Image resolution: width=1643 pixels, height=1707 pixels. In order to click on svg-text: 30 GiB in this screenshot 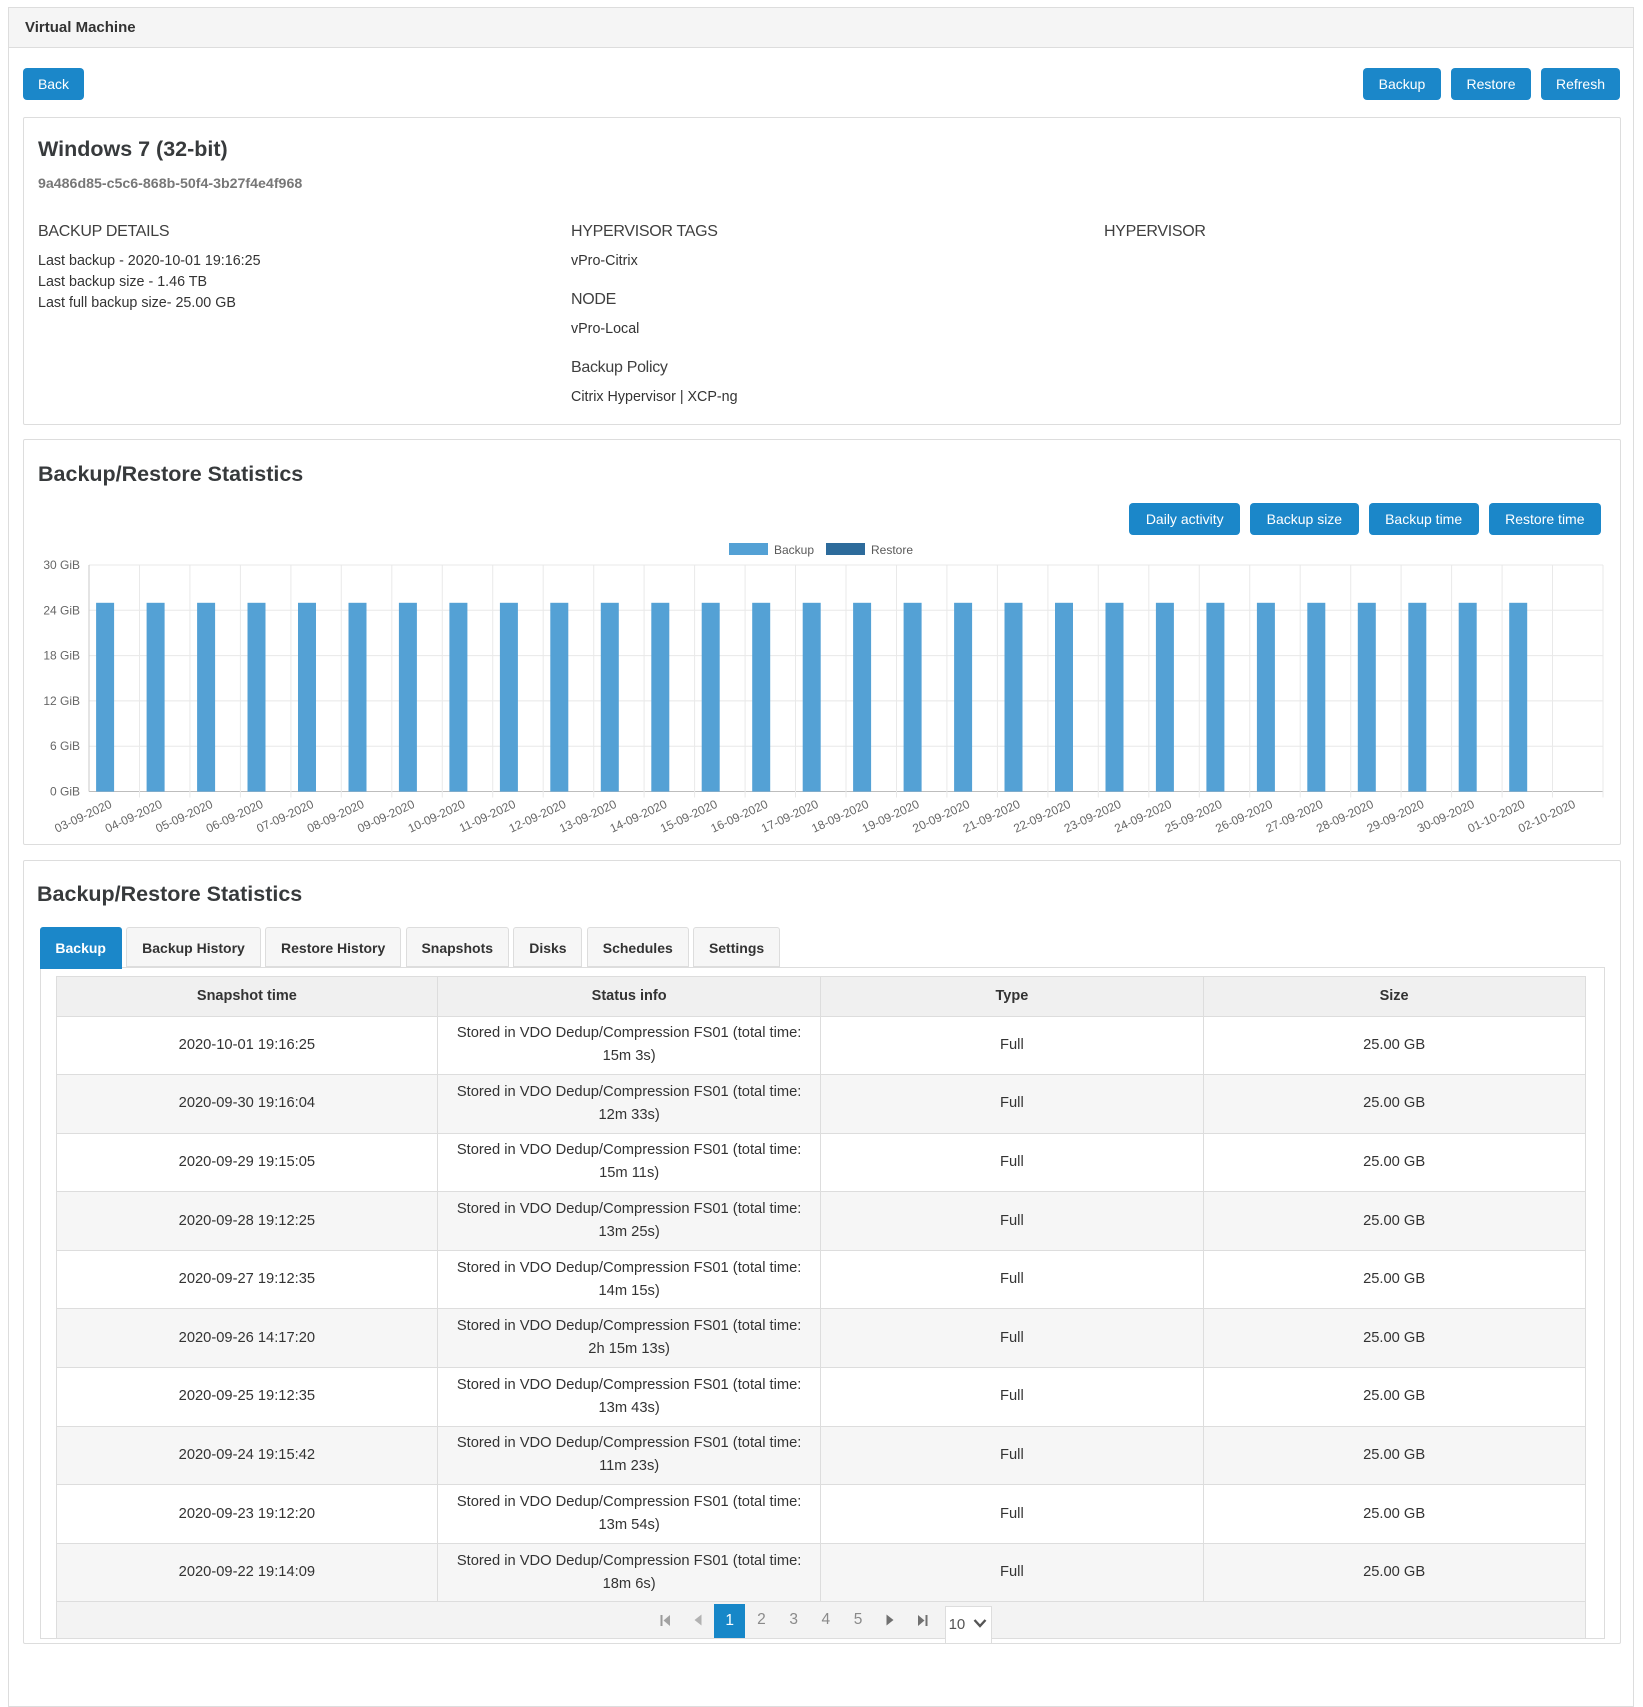, I will do `click(61, 565)`.